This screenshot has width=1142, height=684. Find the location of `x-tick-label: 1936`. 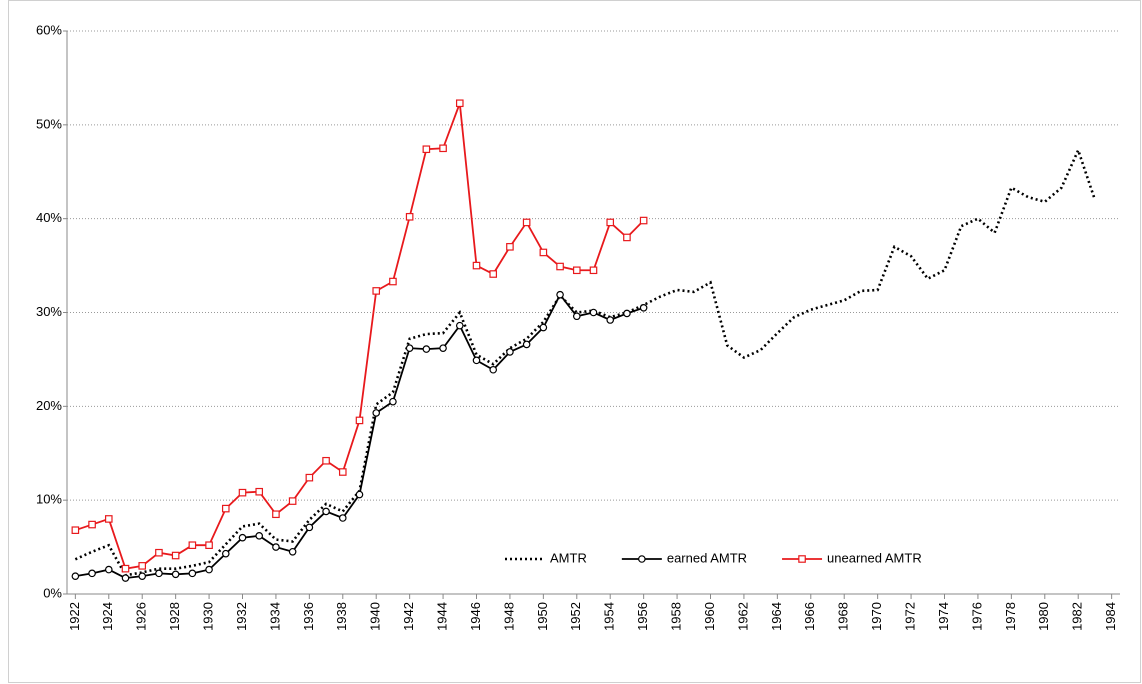

x-tick-label: 1936 is located at coordinates (308, 616).